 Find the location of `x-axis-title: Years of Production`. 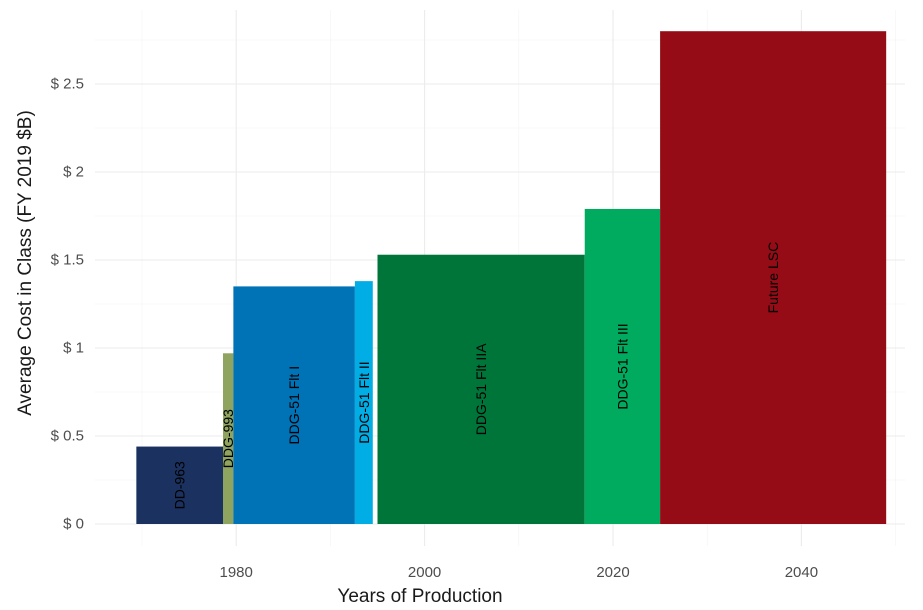

x-axis-title: Years of Production is located at coordinates (419, 596).